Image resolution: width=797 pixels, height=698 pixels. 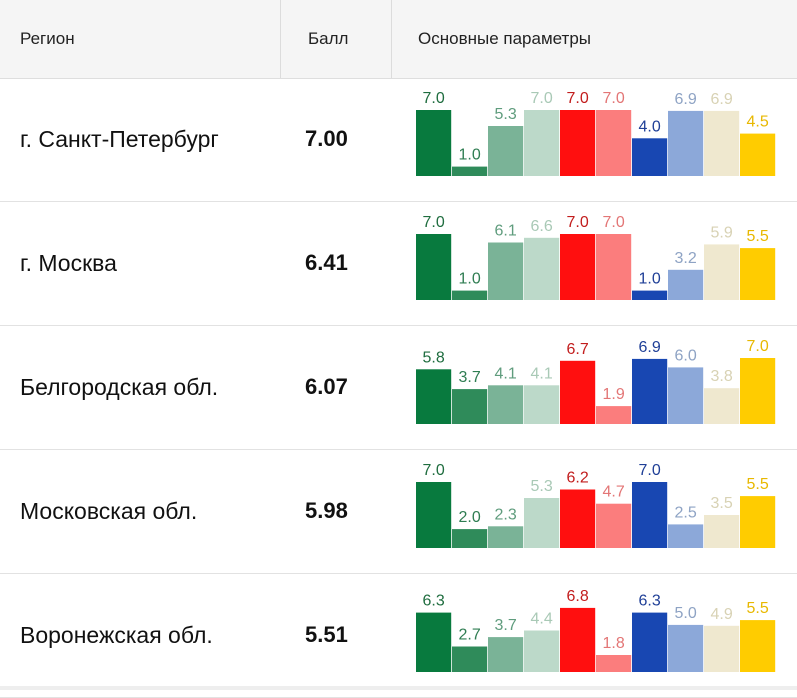 I want to click on parameter-value-label: 2.5, so click(x=685, y=512).